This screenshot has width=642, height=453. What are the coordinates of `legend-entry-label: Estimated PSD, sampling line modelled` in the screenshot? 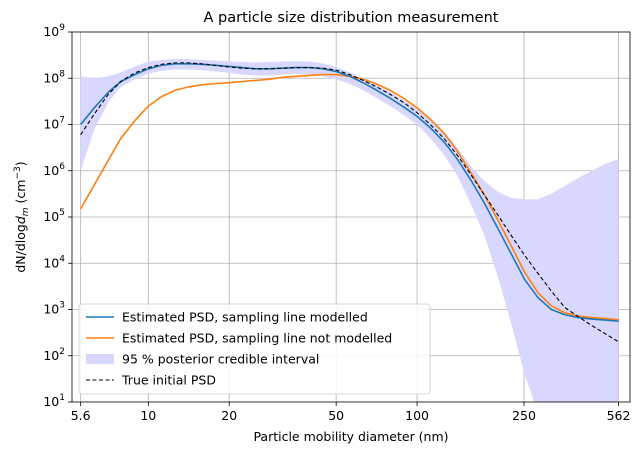 It's located at (245, 317).